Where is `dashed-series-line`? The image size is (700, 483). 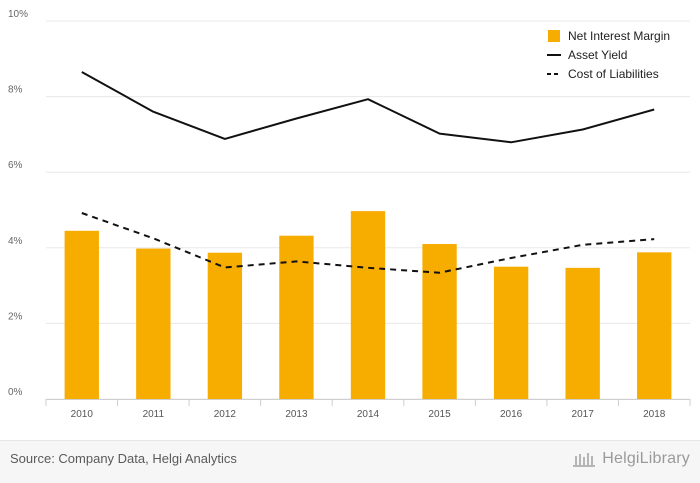 dashed-series-line is located at coordinates (368, 243).